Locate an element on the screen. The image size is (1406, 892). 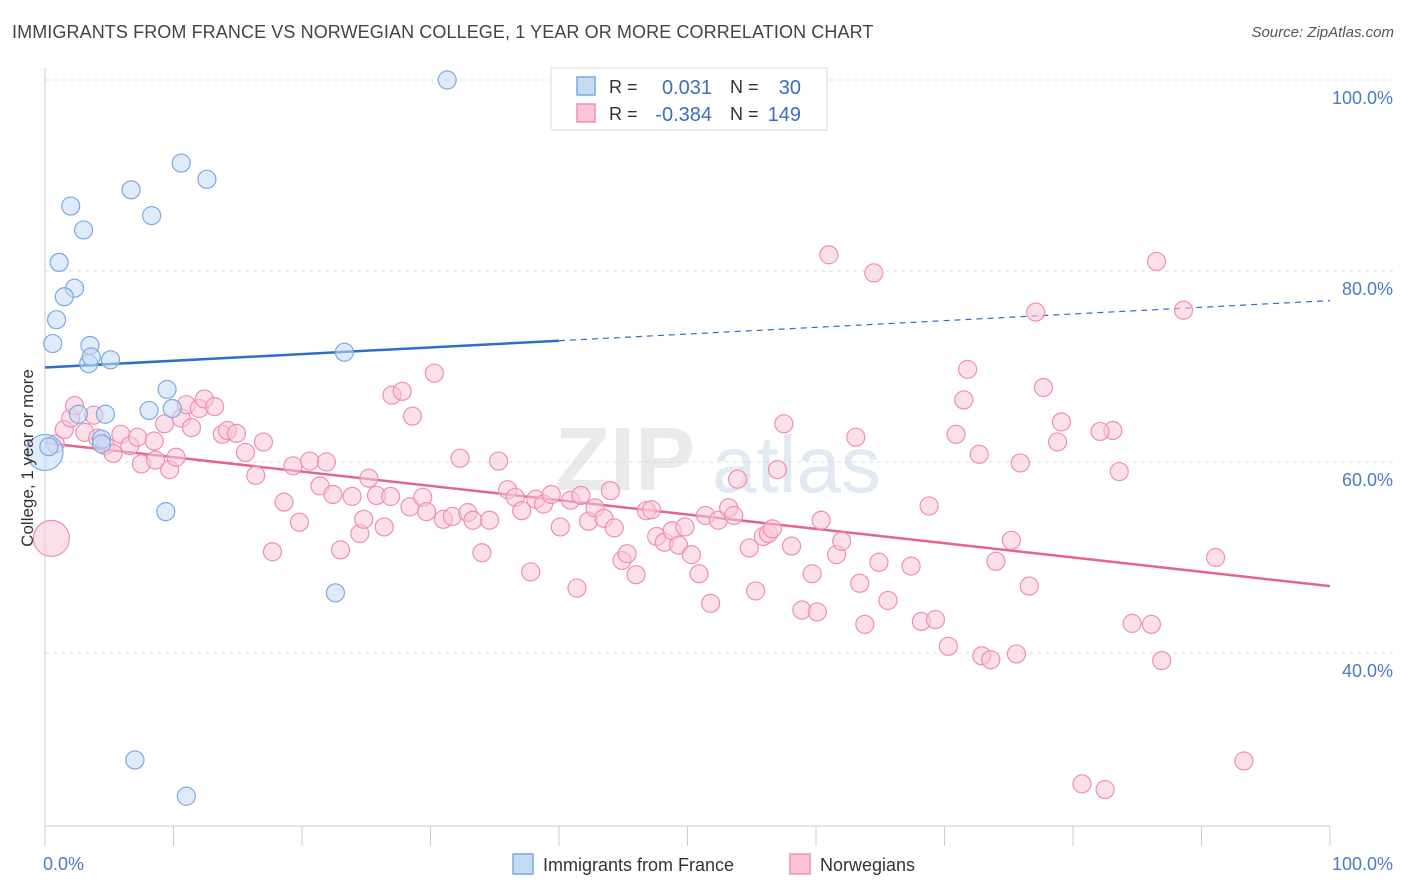
legend-n-value-1: 30 is located at coordinates (790, 88).